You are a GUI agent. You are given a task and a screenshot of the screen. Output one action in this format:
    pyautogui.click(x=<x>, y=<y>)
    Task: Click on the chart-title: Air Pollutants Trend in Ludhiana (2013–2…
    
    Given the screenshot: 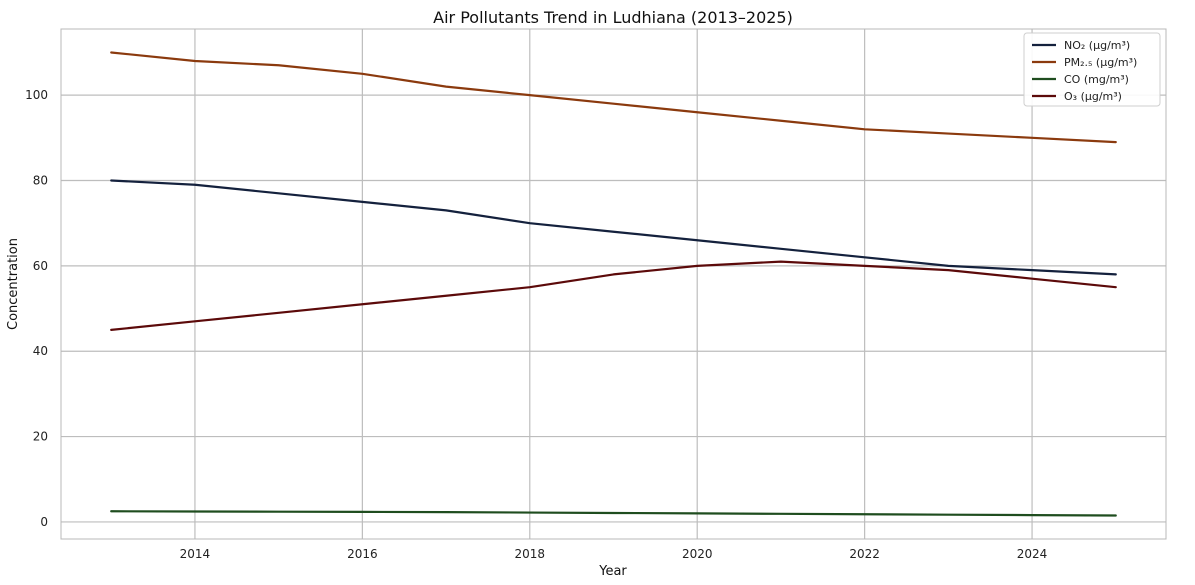 What is the action you would take?
    pyautogui.click(x=613, y=17)
    